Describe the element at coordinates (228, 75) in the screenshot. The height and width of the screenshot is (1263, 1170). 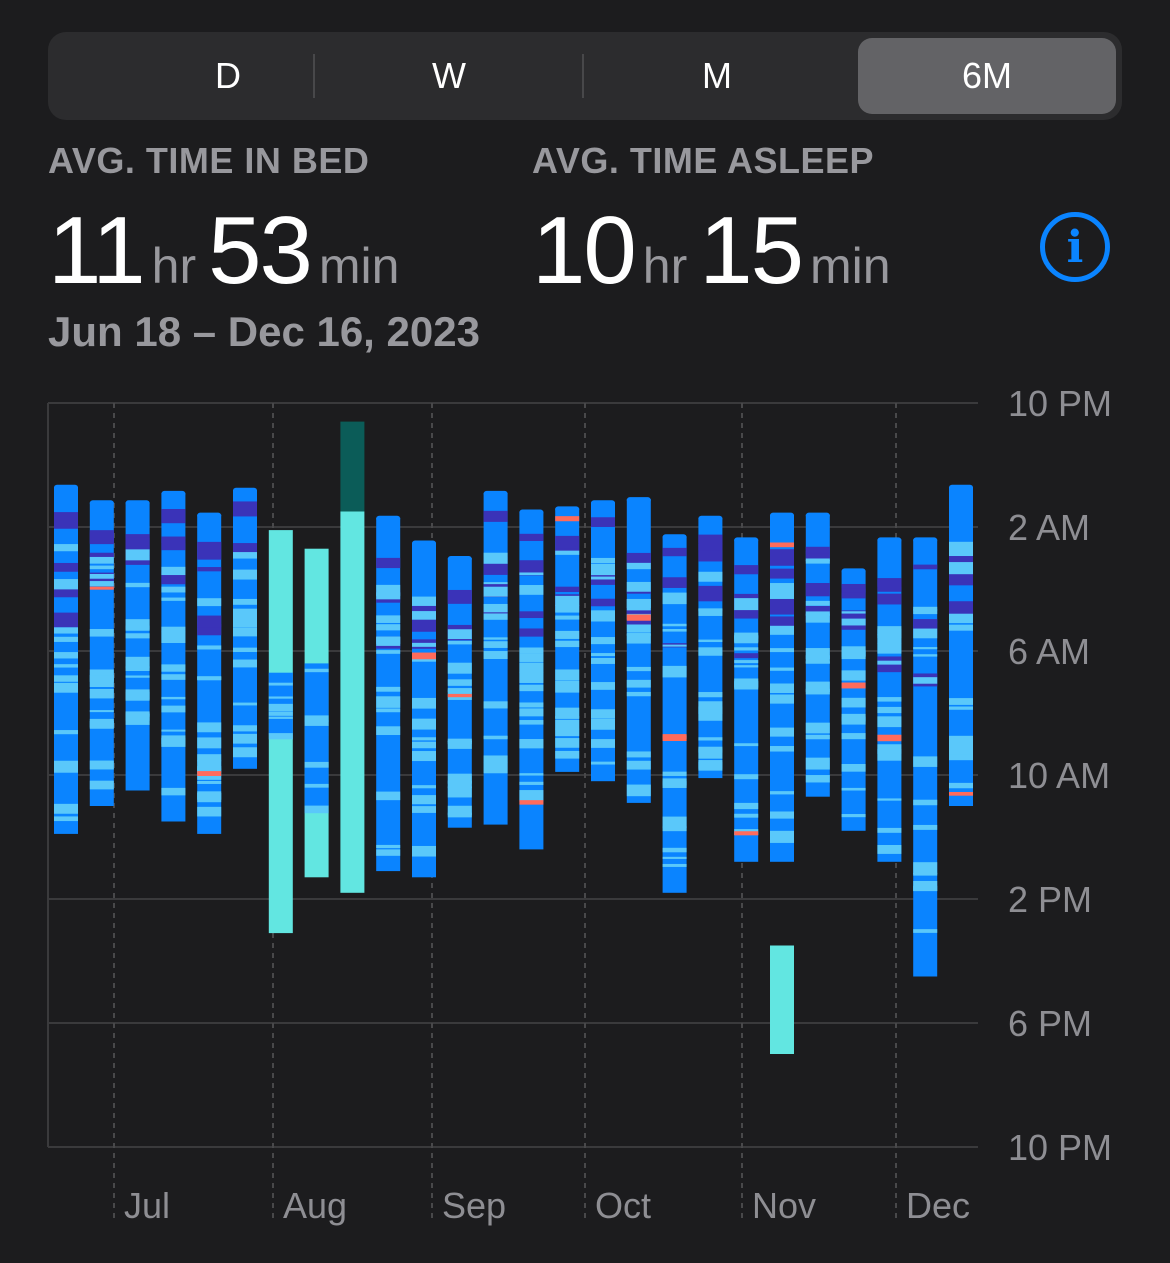
I see `segment-day: D` at that location.